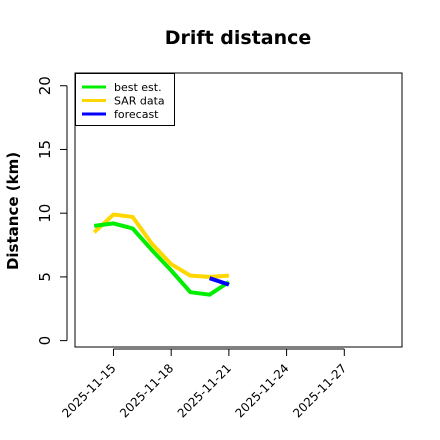 This screenshot has height=440, width=440. What do you see at coordinates (45, 149) in the screenshot?
I see `y-tick-label: 15` at bounding box center [45, 149].